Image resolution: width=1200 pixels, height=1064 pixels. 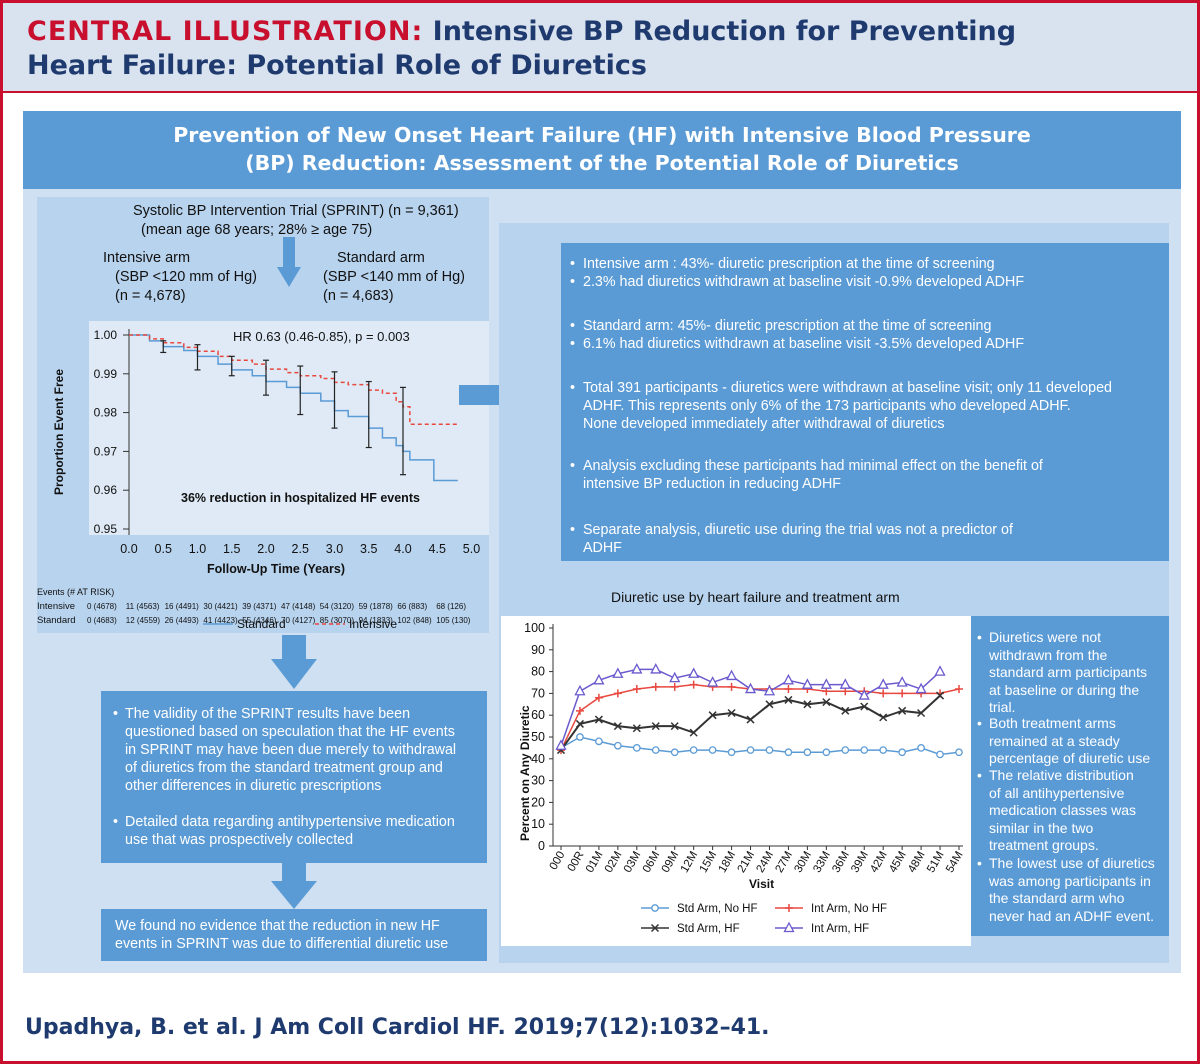 I want to click on km-plot-bg, so click(x=289, y=428).